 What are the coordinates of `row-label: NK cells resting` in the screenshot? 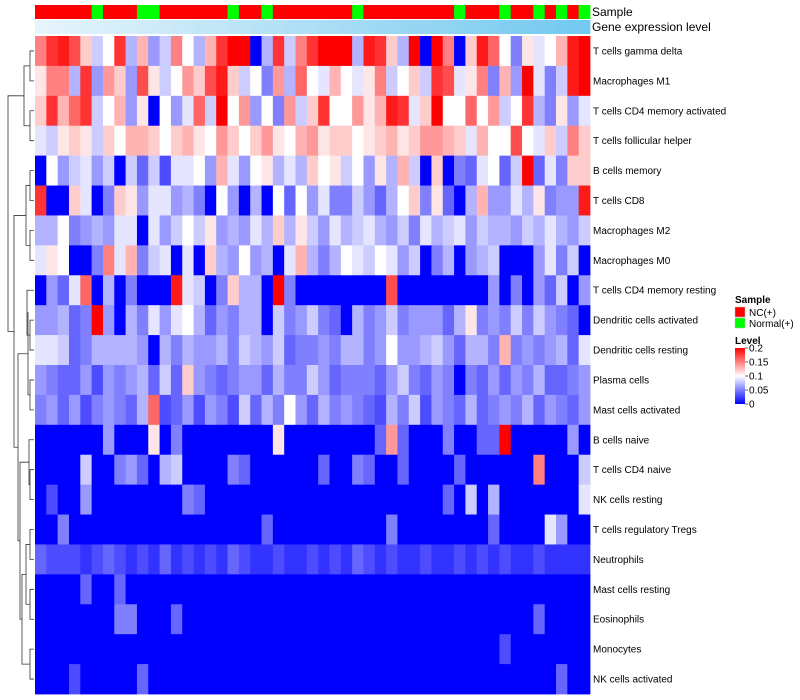 It's located at (627, 500).